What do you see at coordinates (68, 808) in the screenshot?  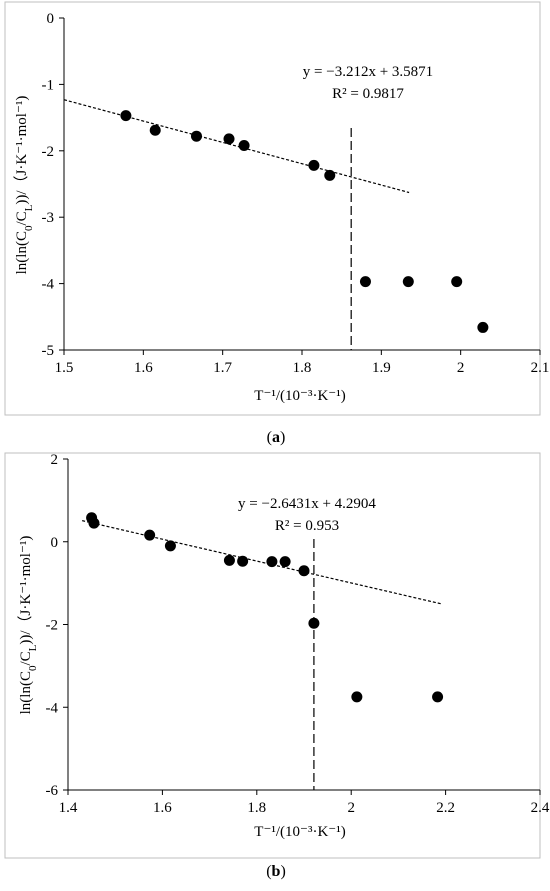 I see `x-tick-label: 1.4` at bounding box center [68, 808].